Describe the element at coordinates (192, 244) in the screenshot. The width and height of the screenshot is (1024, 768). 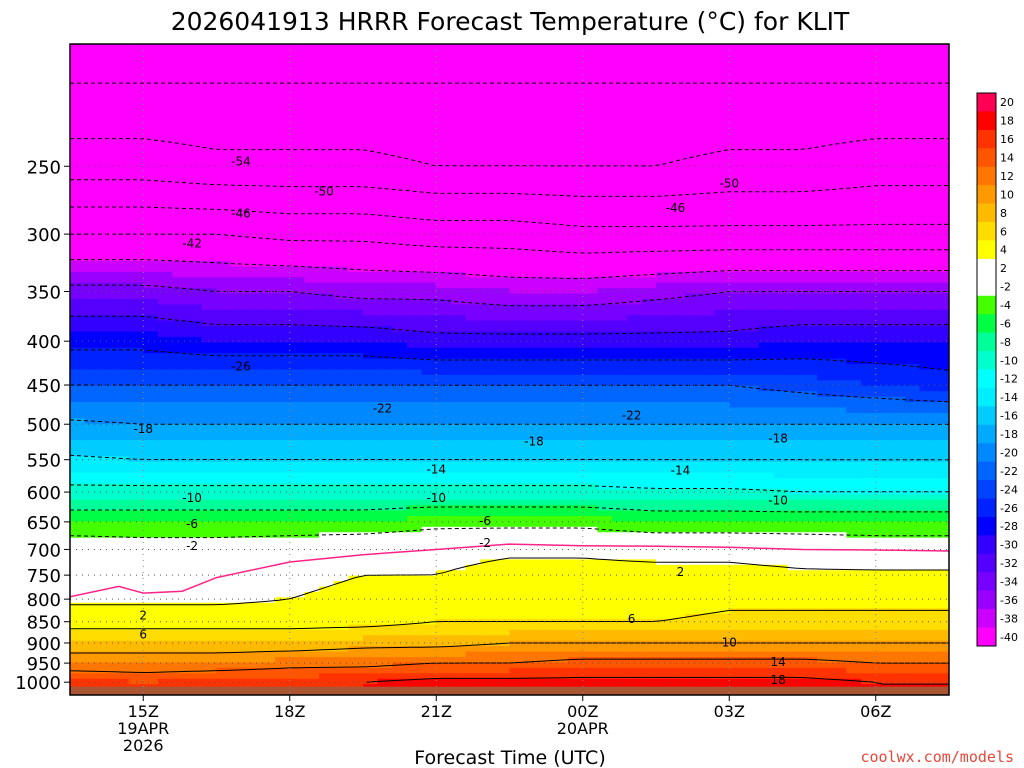
I see `contour-label: -42` at that location.